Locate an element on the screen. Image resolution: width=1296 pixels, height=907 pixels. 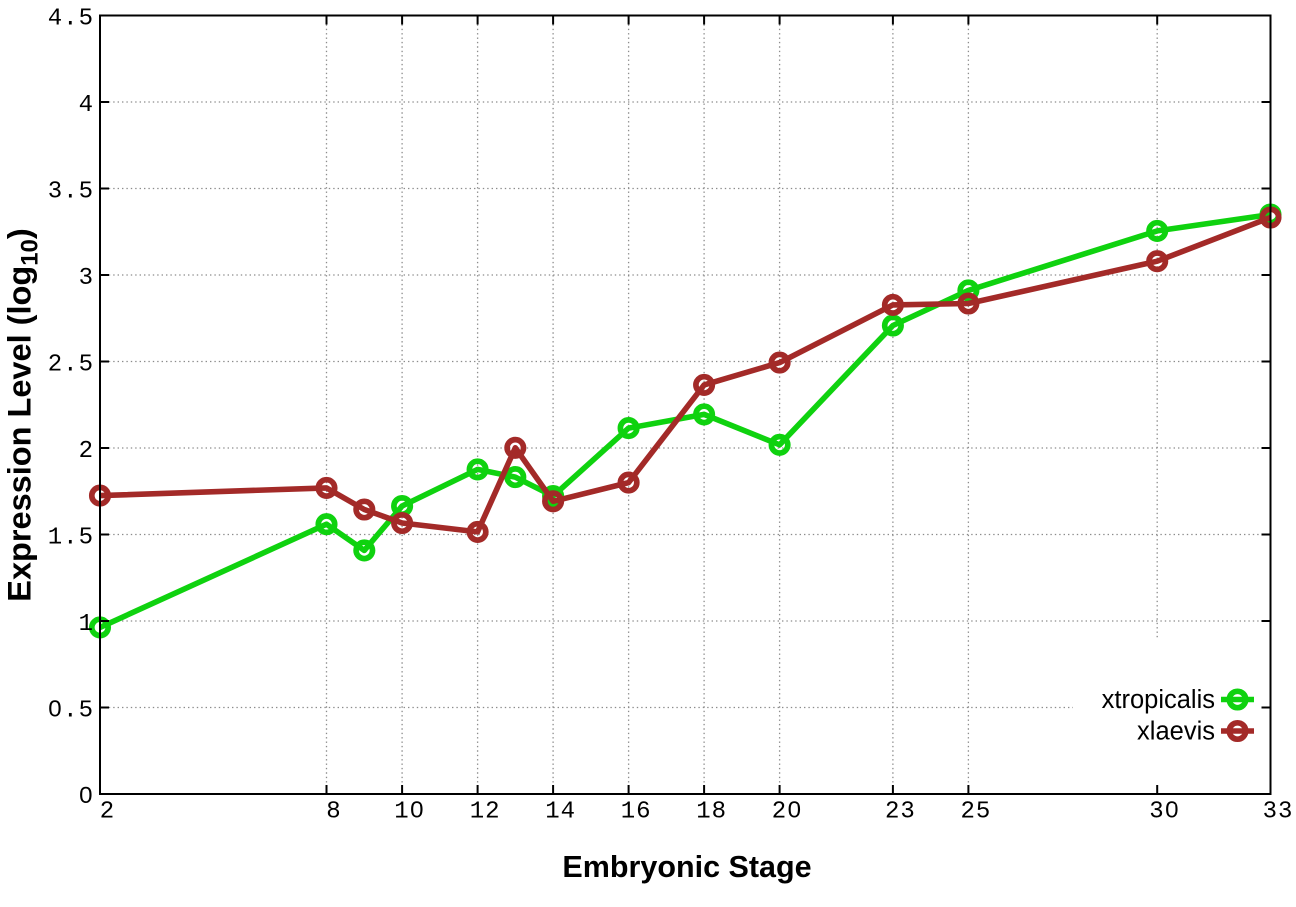
svg-text: 23 is located at coordinates (900, 812).